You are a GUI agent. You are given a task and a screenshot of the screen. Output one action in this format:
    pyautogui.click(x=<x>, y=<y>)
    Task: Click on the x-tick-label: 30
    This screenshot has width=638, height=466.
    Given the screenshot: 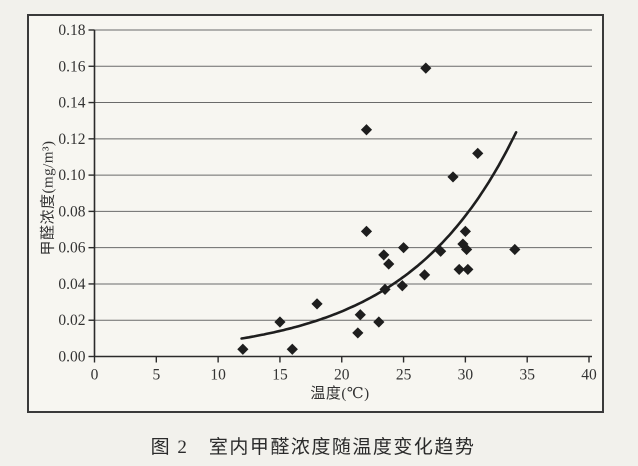 What is the action you would take?
    pyautogui.click(x=466, y=375)
    